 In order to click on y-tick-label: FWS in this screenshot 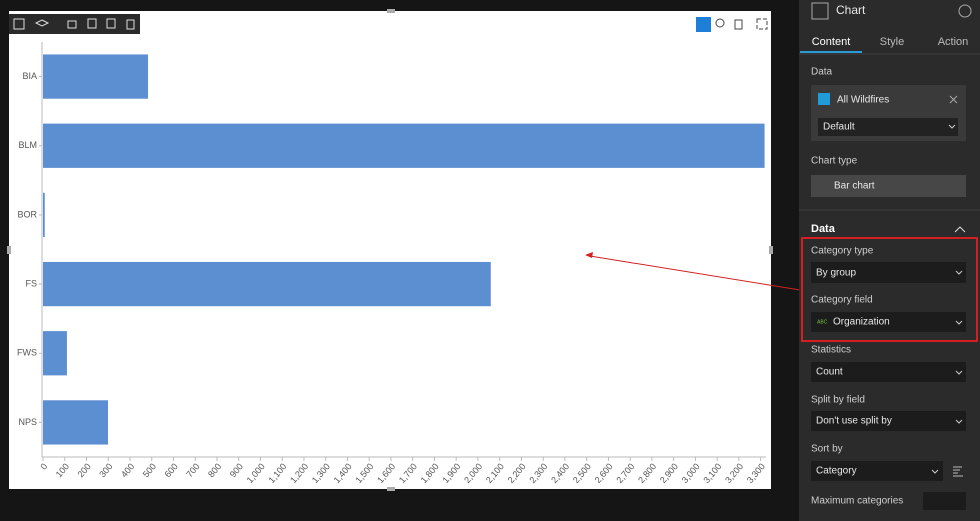, I will do `click(27, 353)`.